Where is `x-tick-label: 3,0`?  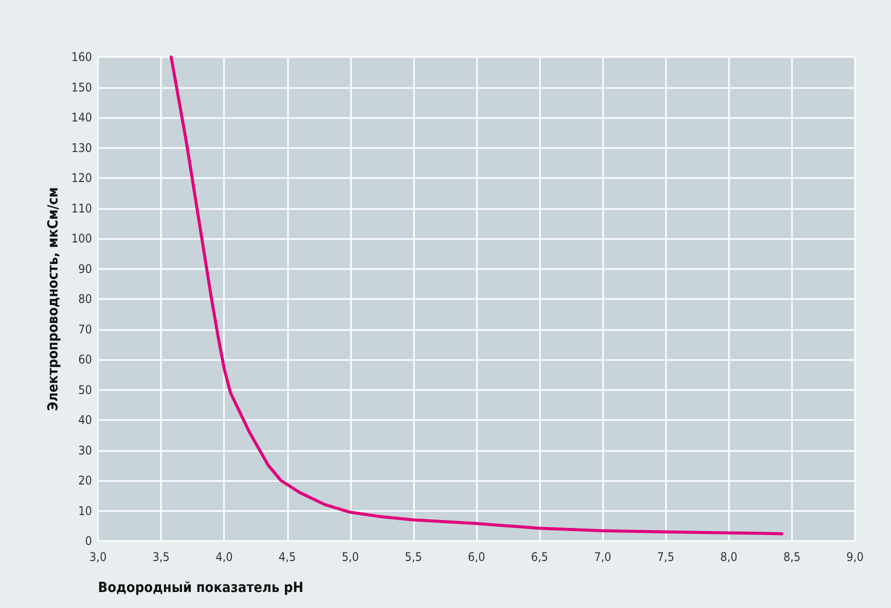 x-tick-label: 3,0 is located at coordinates (98, 557).